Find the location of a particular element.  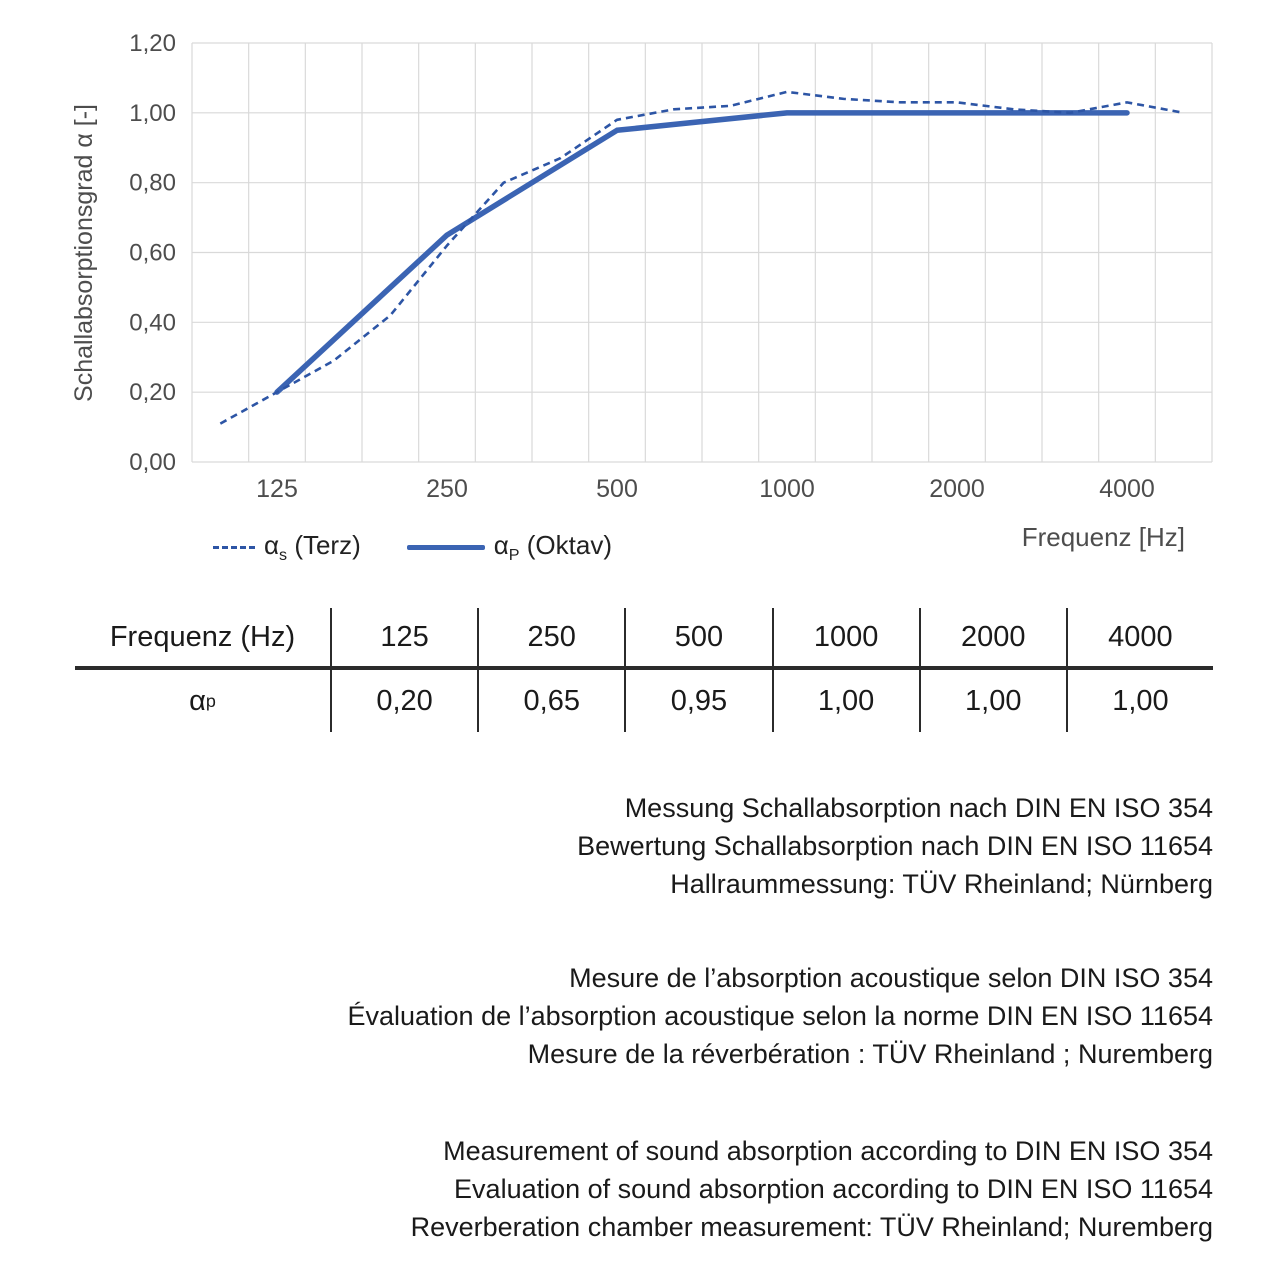

svg-text: 0,20 is located at coordinates (152, 392).